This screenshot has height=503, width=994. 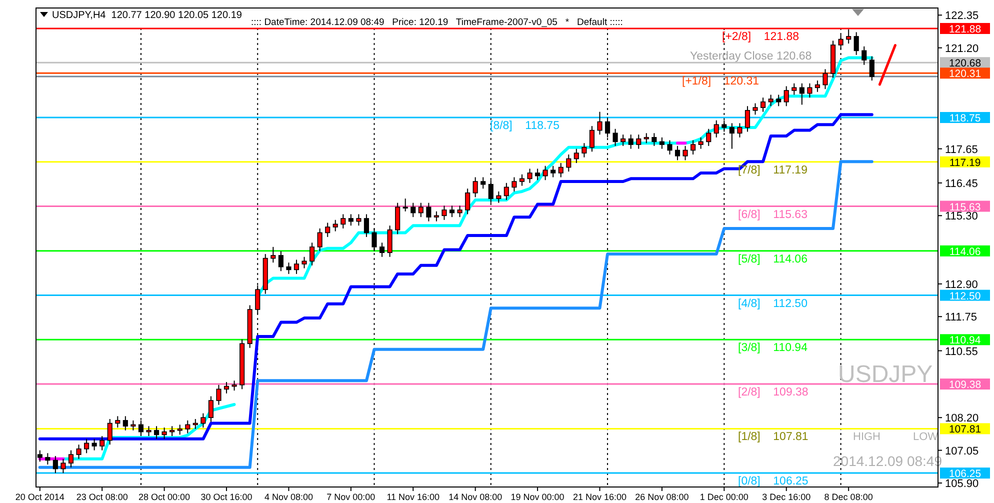 I want to click on y-tick-label: 106.25, so click(x=965, y=474).